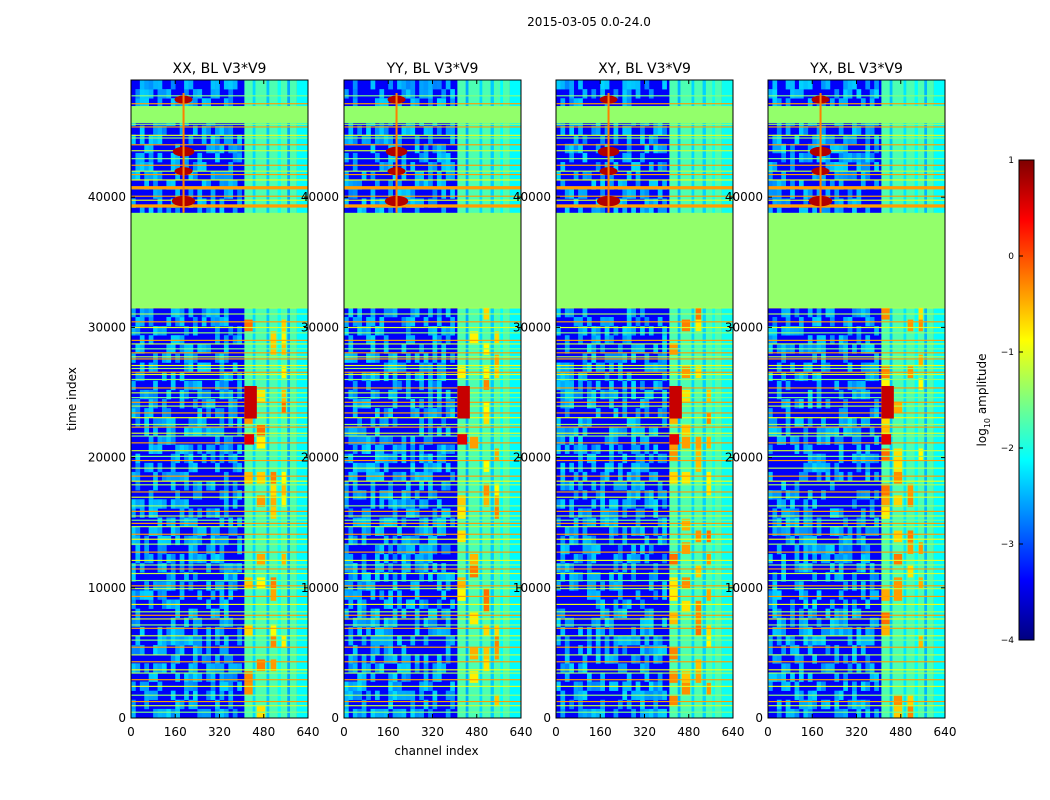  Describe the element at coordinates (1011, 257) in the screenshot. I see `colorbar-tick-label: 0` at that location.